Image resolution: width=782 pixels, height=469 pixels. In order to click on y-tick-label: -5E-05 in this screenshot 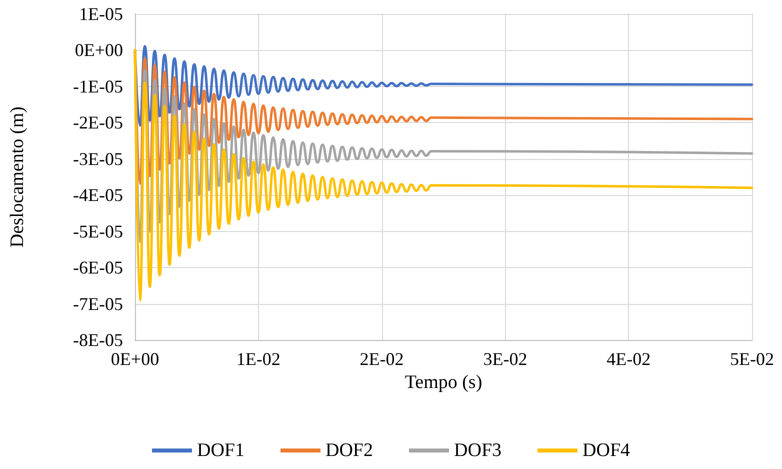, I will do `click(98, 231)`.